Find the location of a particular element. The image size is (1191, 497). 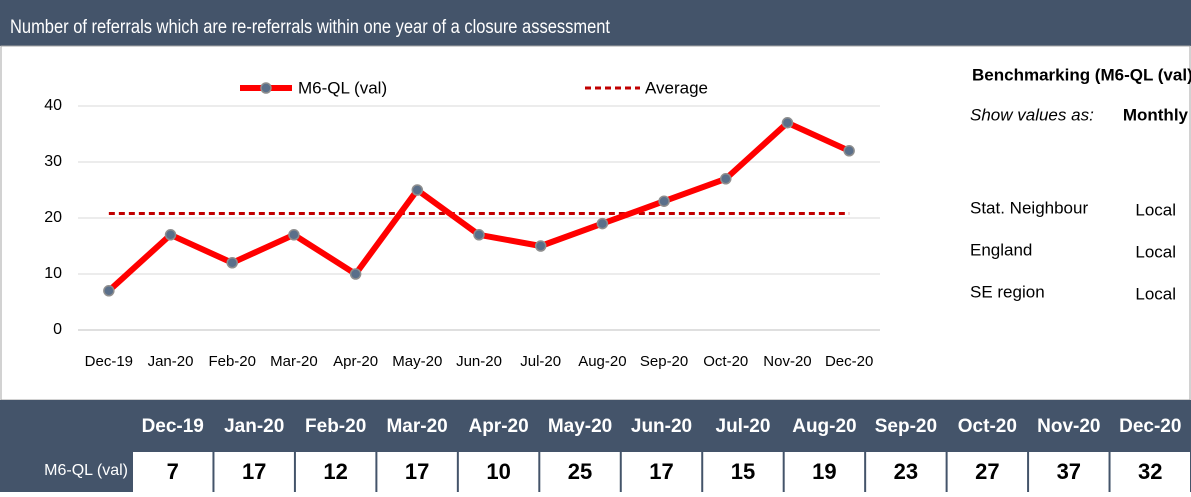

x-tick-label: Mar-20 is located at coordinates (294, 361).